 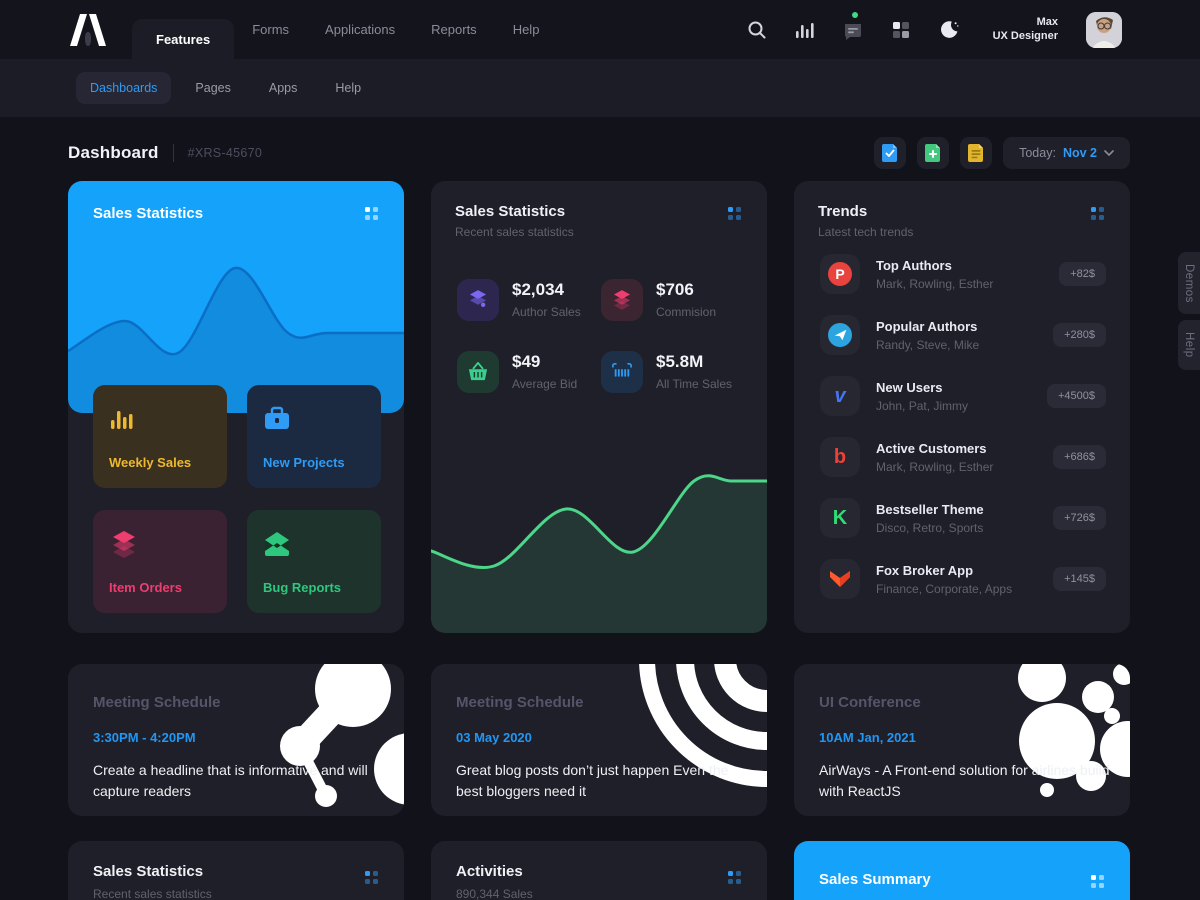 I want to click on tile-label: Bug Reports, so click(x=302, y=587).